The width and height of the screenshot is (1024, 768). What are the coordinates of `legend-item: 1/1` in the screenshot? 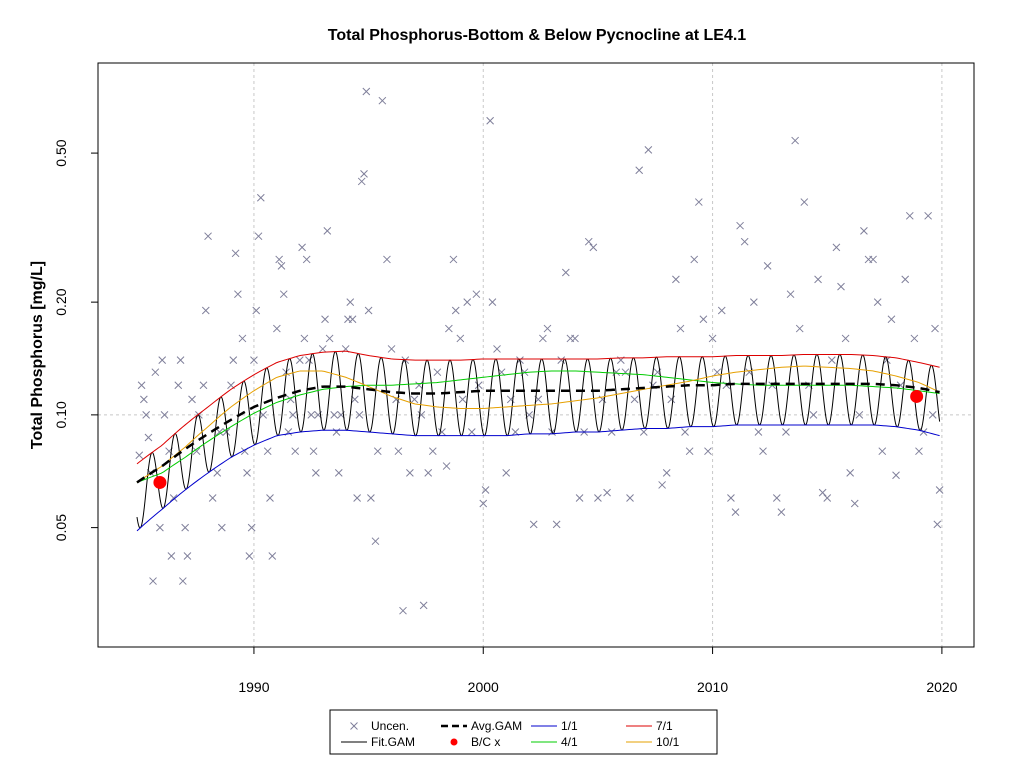 It's located at (554, 726).